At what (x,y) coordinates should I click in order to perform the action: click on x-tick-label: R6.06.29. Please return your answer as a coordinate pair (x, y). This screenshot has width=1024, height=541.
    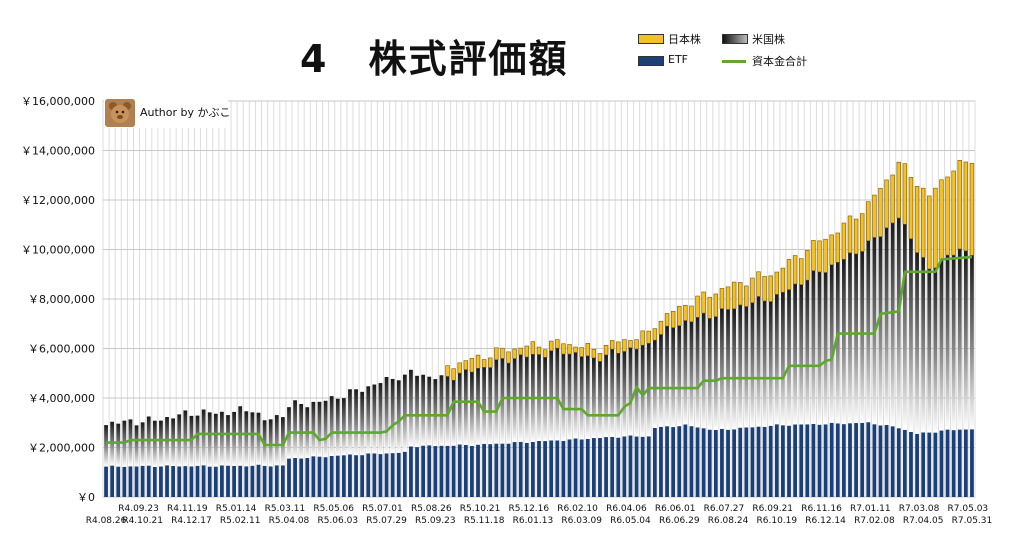
    Looking at the image, I should click on (679, 521).